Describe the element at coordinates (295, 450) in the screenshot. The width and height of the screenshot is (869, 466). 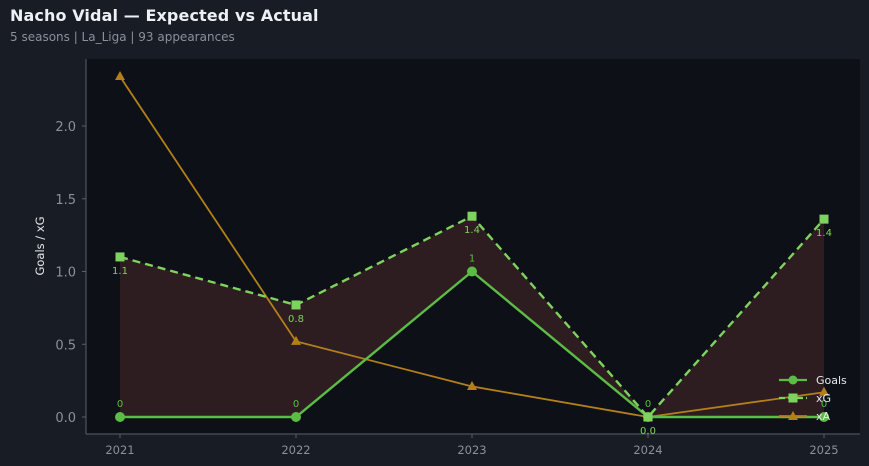
I see `x-tick-label: 2022` at that location.